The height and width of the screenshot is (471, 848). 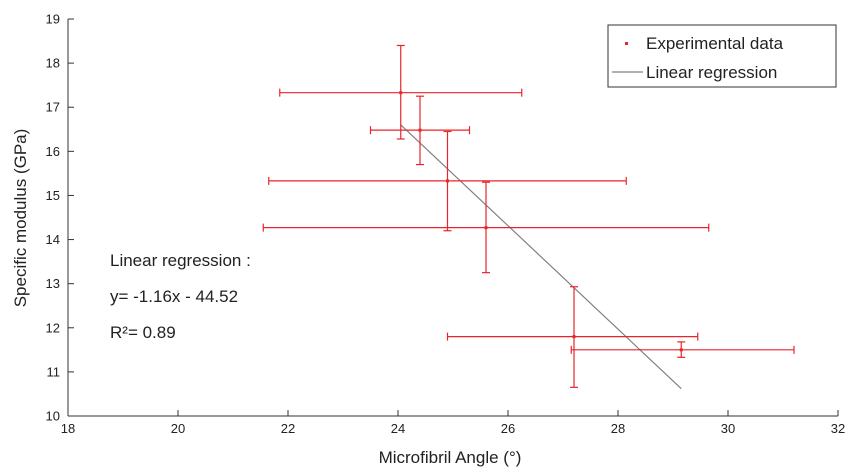 I want to click on y-tick-label: 18, so click(x=53, y=63).